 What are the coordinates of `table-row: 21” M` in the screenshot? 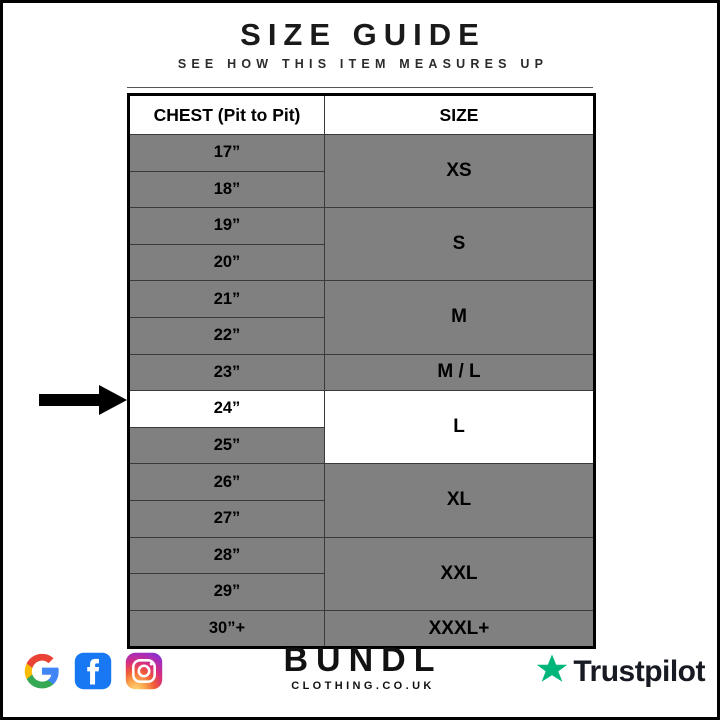 It's located at (361, 317).